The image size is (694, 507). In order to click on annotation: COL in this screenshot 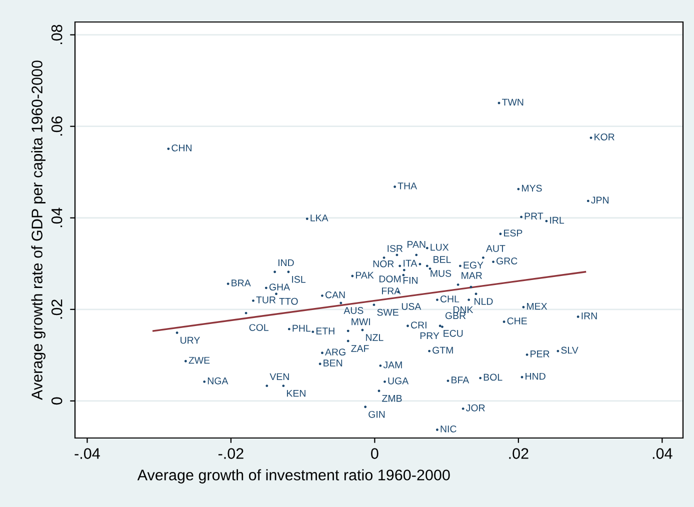, I will do `click(258, 327)`.